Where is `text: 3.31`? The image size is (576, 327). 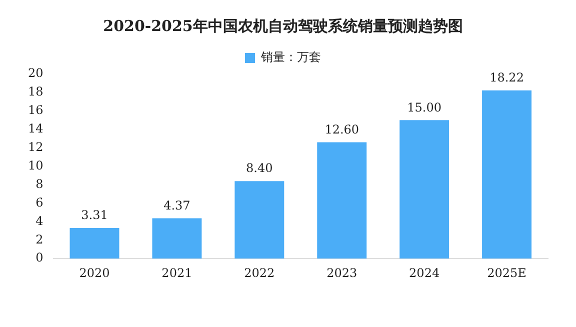
text: 3.31 is located at coordinates (94, 215).